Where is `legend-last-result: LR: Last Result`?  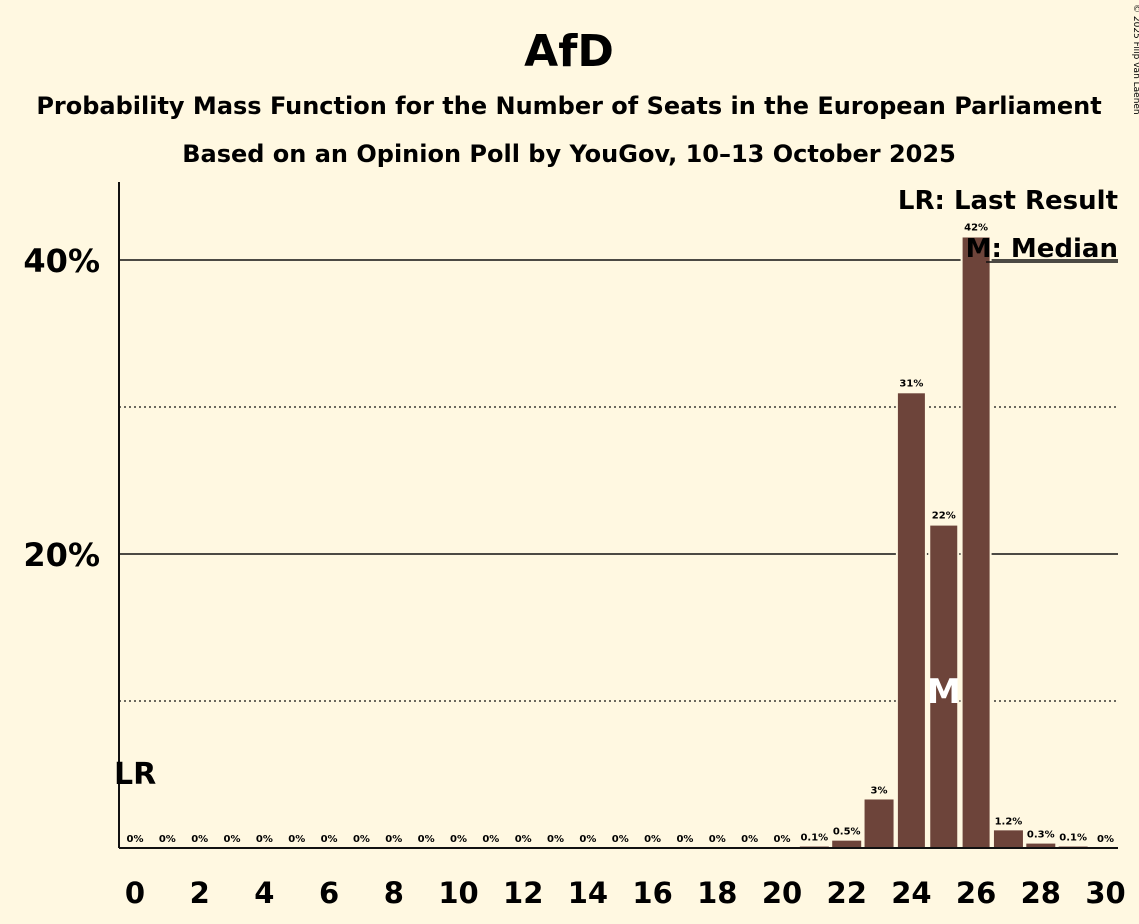
legend-last-result: LR: Last Result is located at coordinates (1008, 201).